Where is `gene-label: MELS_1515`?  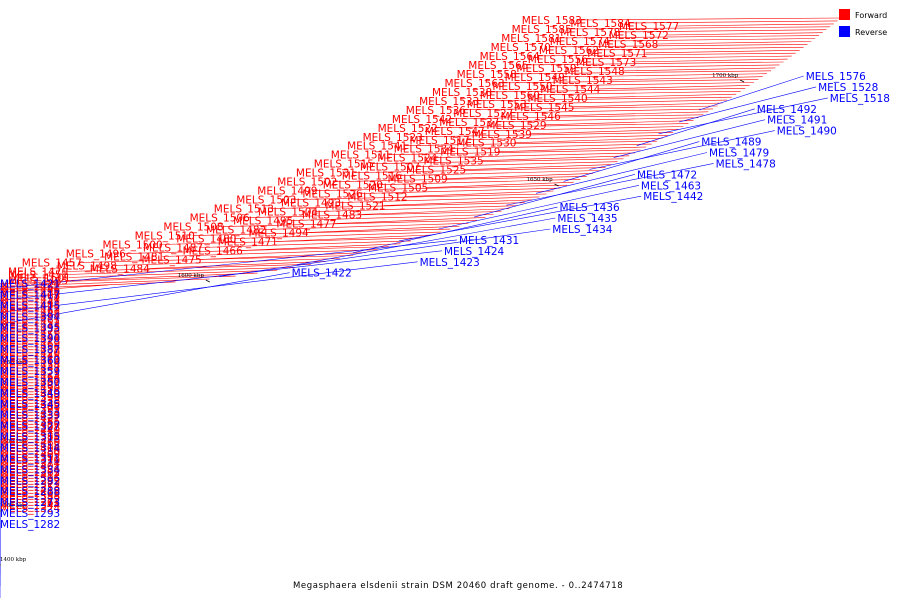
gene-label: MELS_1515 is located at coordinates (344, 165).